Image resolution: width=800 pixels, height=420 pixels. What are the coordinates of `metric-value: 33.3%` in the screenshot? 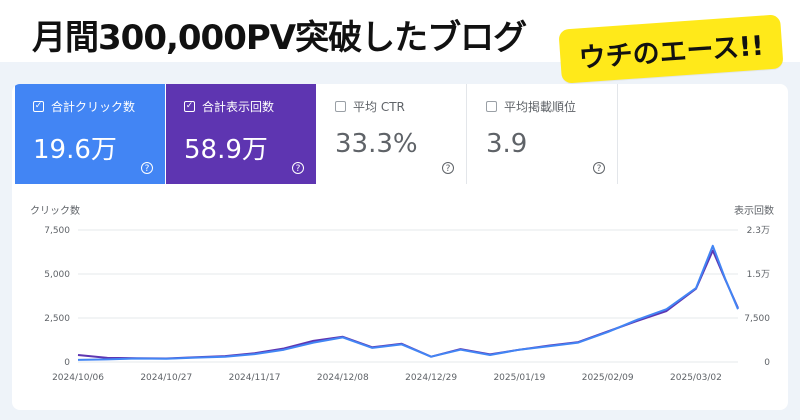 It's located at (376, 144).